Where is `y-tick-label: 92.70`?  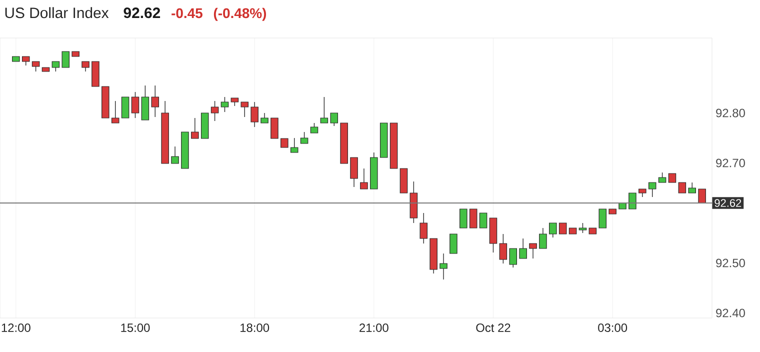 y-tick-label: 92.70 is located at coordinates (730, 163).